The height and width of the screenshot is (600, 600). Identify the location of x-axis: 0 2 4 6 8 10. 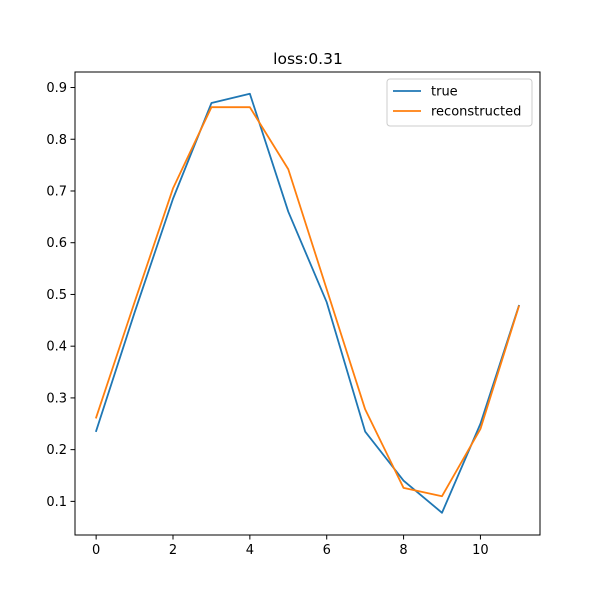
(290, 546).